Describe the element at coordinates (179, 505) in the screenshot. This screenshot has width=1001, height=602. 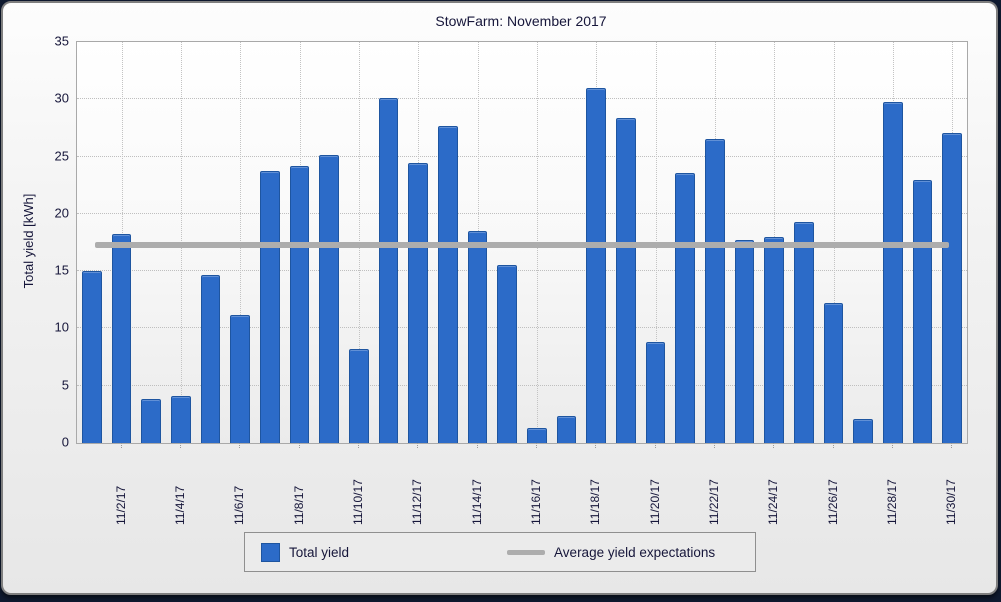
I see `x-tick-label-11/4/17: 11/4/17` at that location.